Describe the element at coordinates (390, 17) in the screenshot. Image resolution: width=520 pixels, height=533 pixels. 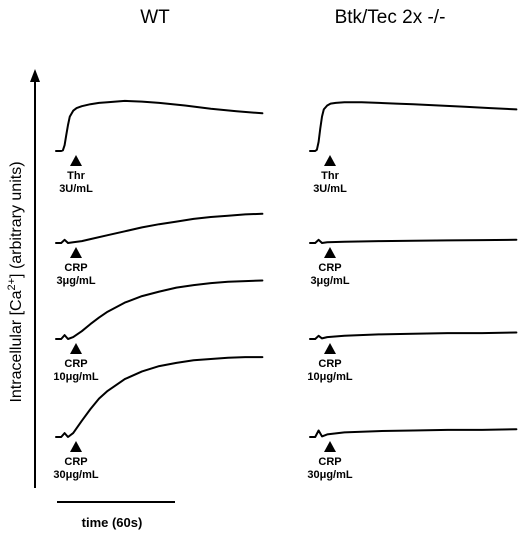
I see `column-title-btk-tec: Btk/Tec 2x -/-` at that location.